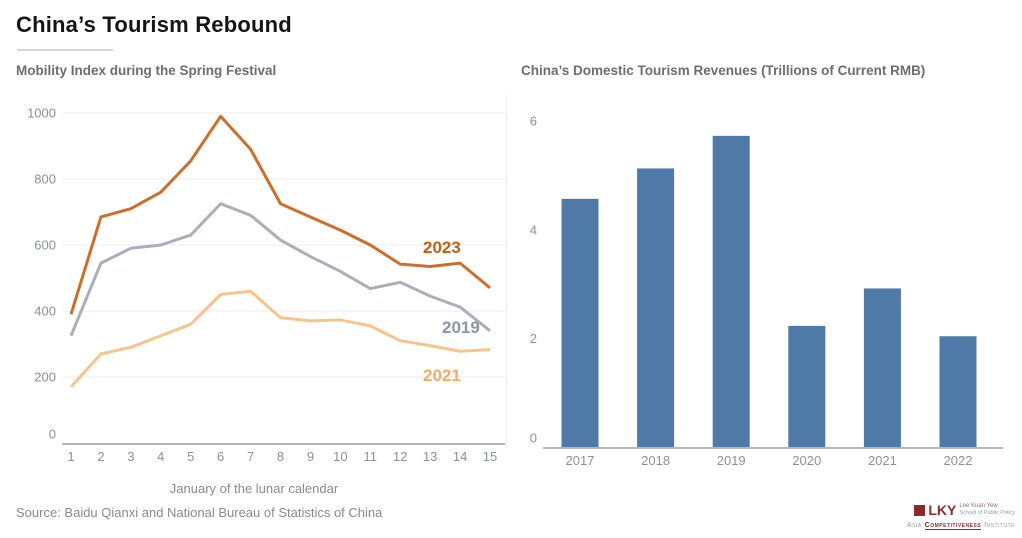 Image resolution: width=1022 pixels, height=538 pixels. What do you see at coordinates (580, 322) in the screenshot?
I see `bar-2017` at bounding box center [580, 322].